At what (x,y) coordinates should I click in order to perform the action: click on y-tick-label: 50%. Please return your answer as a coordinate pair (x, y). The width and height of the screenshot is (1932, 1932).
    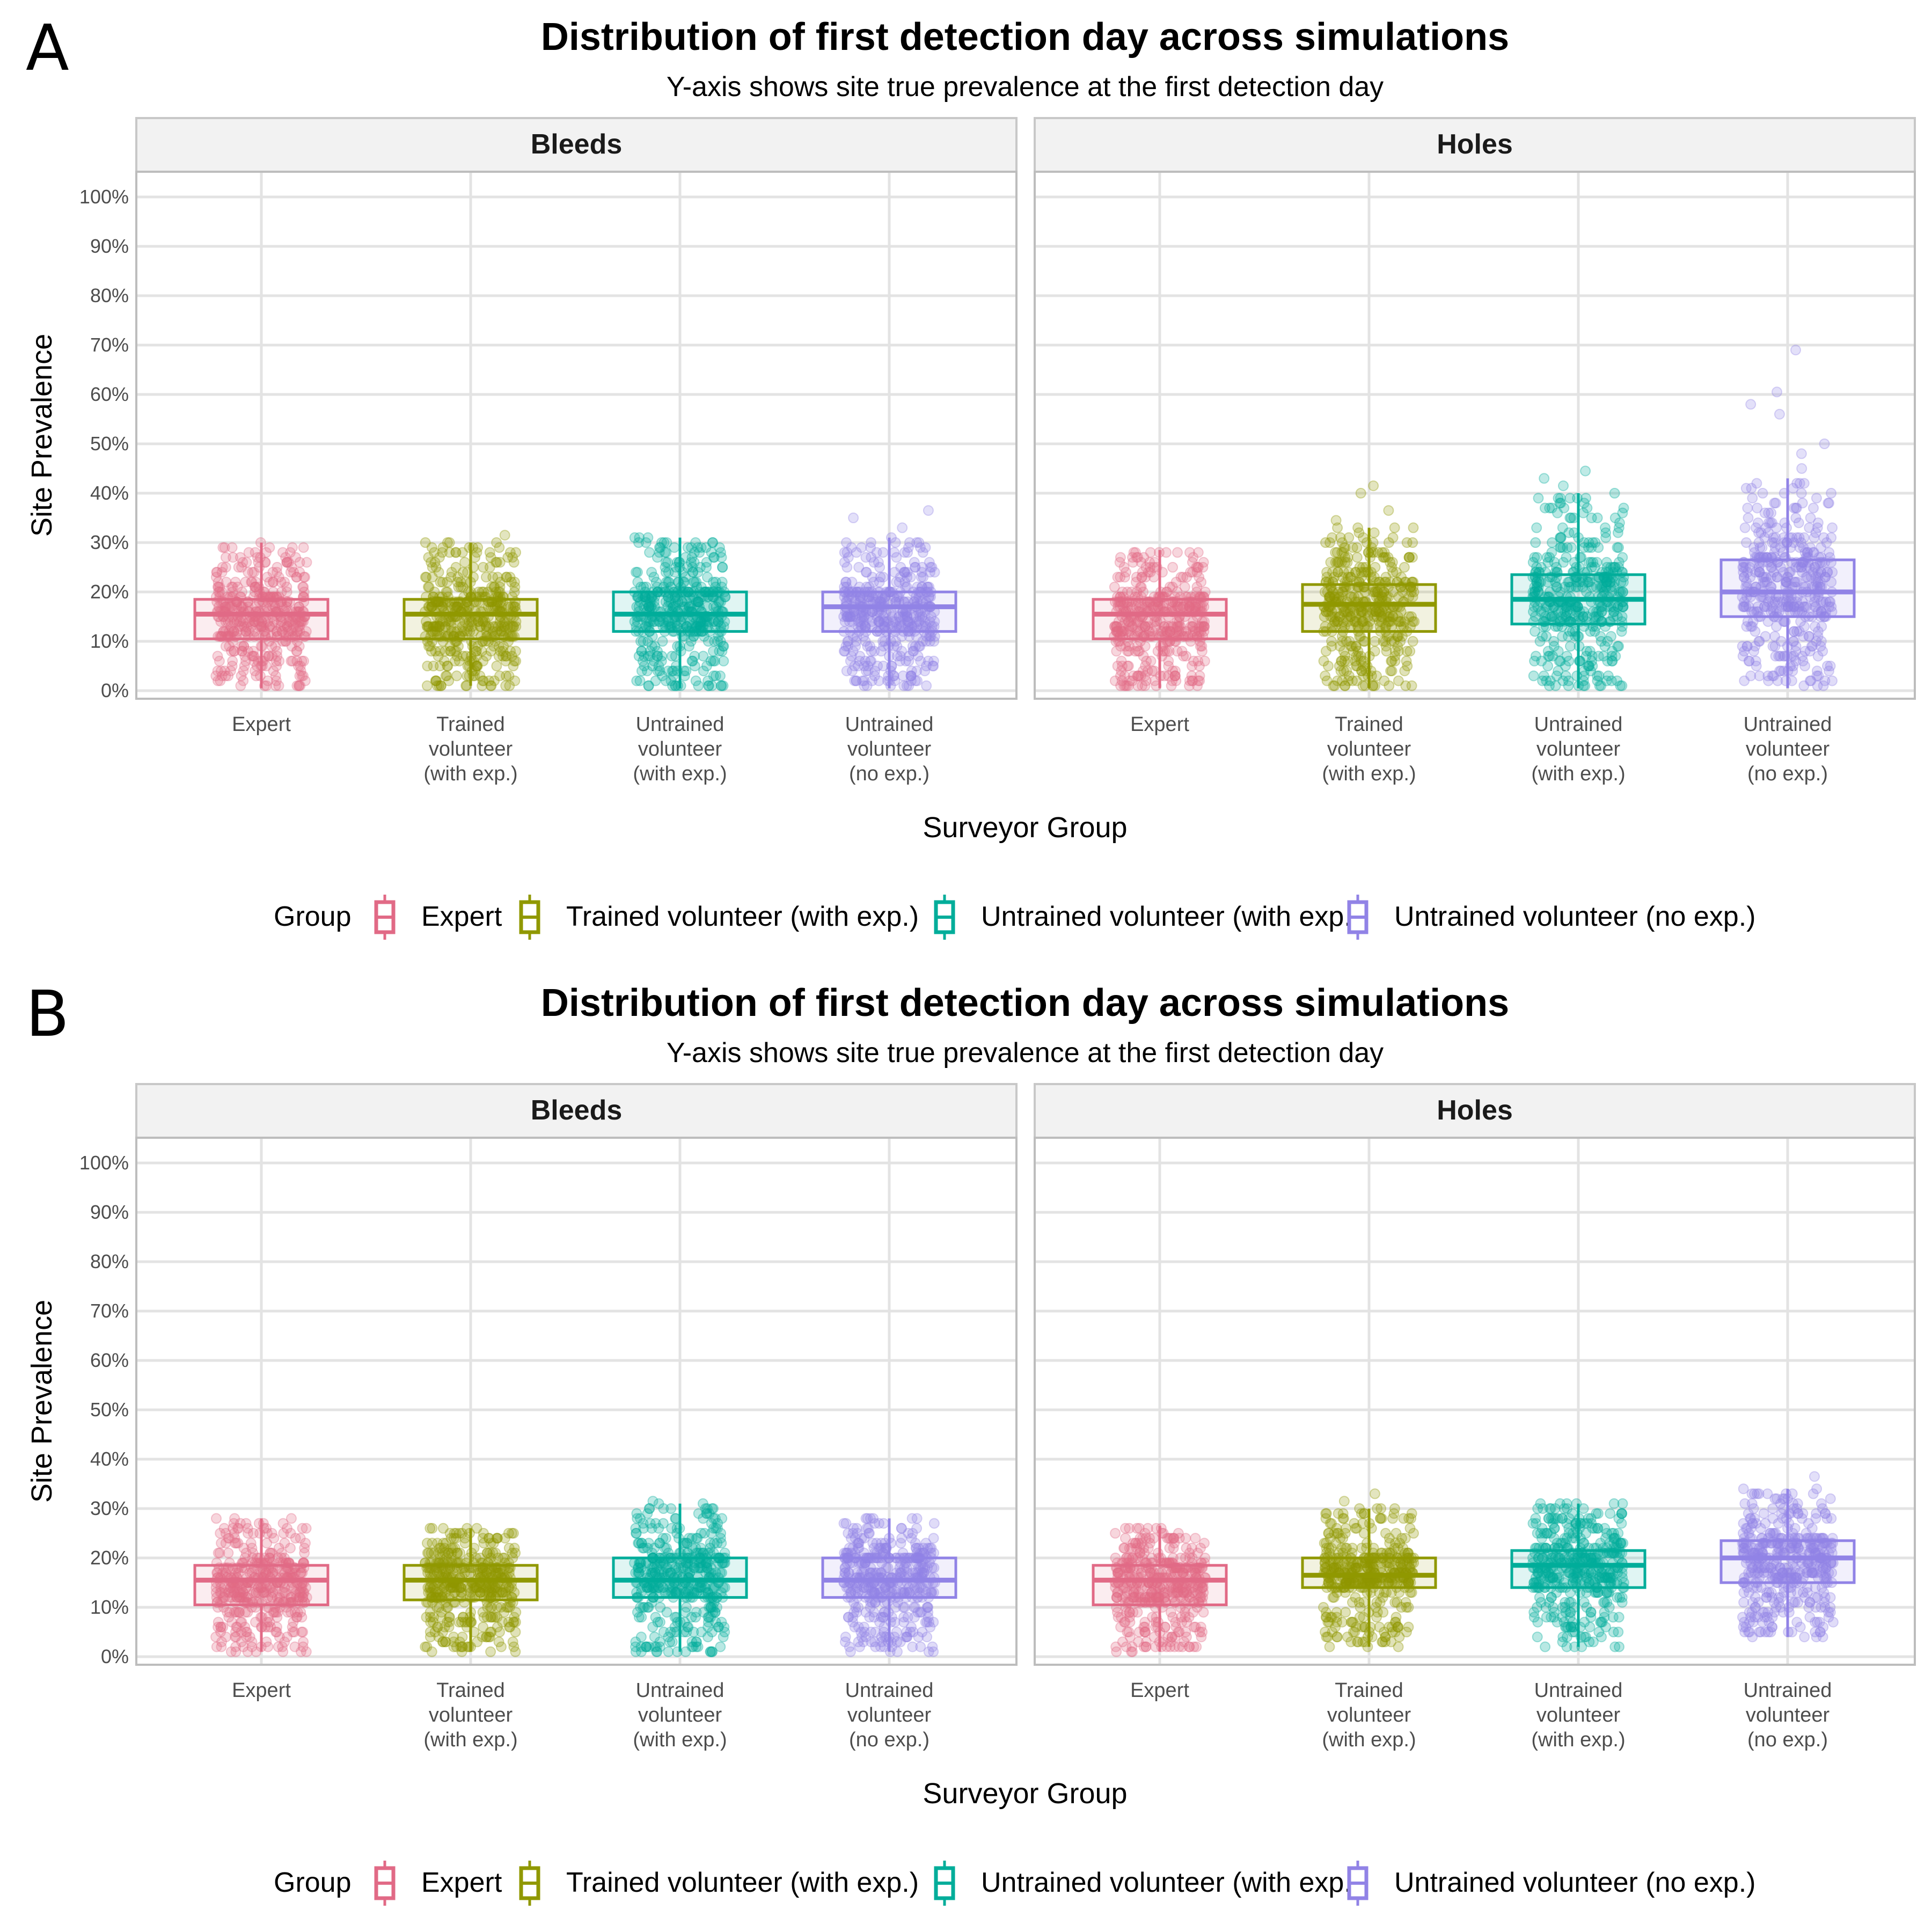
    Looking at the image, I should click on (109, 1410).